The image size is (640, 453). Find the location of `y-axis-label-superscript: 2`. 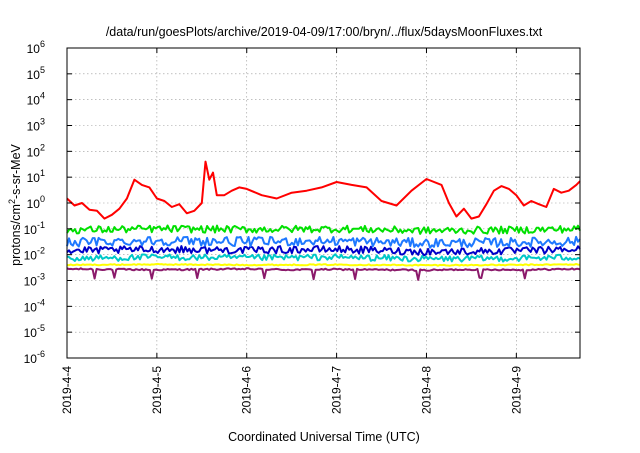

y-axis-label-superscript: 2 is located at coordinates (12, 201).